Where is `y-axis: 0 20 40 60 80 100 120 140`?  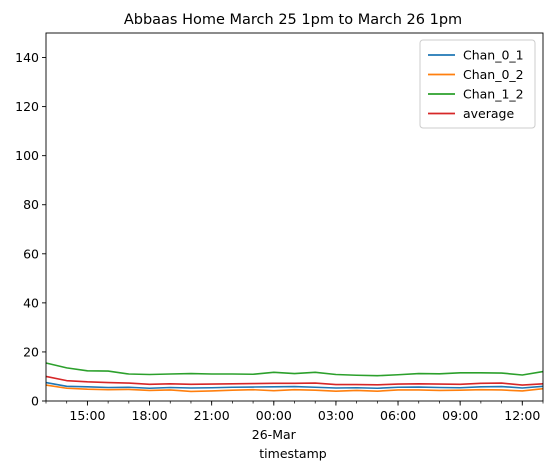
y-axis: 0 20 40 60 80 100 120 140 is located at coordinates (30, 229).